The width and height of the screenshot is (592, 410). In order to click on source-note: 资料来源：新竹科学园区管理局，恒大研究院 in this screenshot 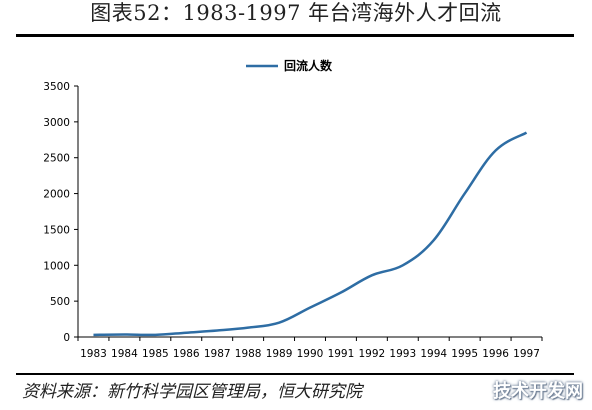, I will do `click(192, 392)`.